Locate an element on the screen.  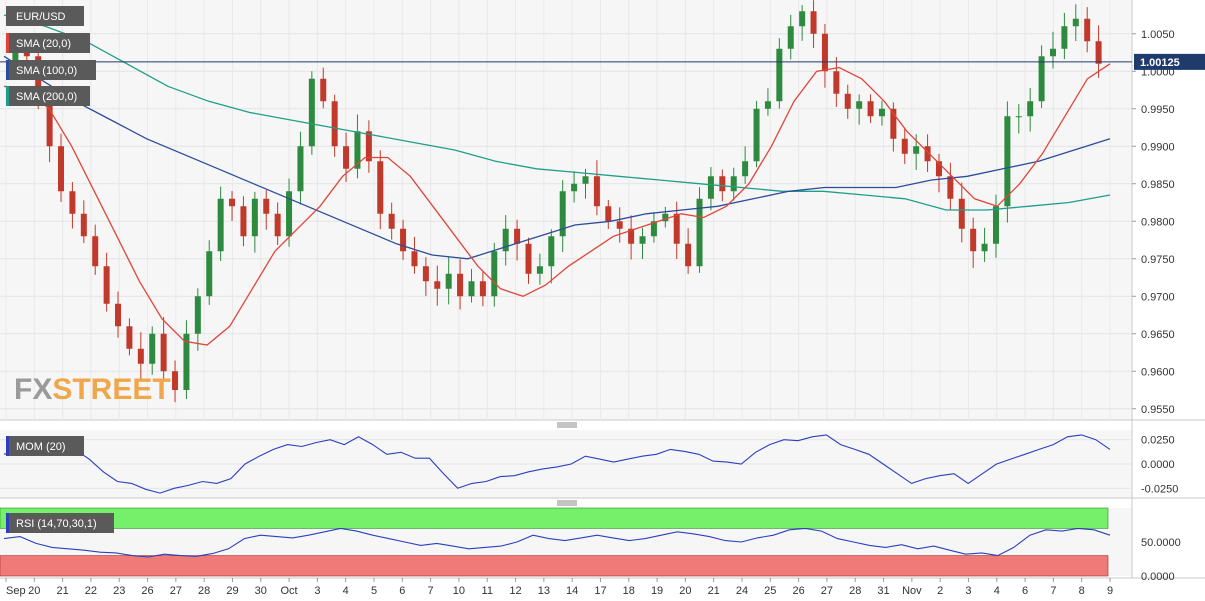
x-tick-label: 24 is located at coordinates (742, 591).